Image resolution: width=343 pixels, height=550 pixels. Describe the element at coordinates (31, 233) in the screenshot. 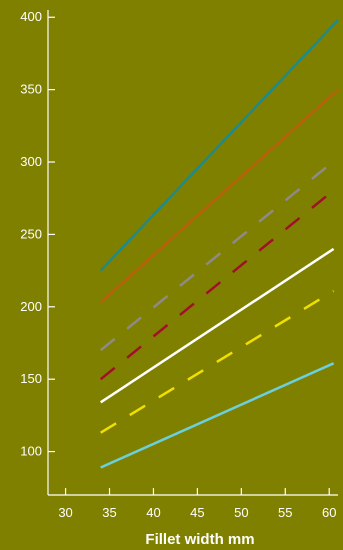

I see `y-tick-label: 250` at that location.